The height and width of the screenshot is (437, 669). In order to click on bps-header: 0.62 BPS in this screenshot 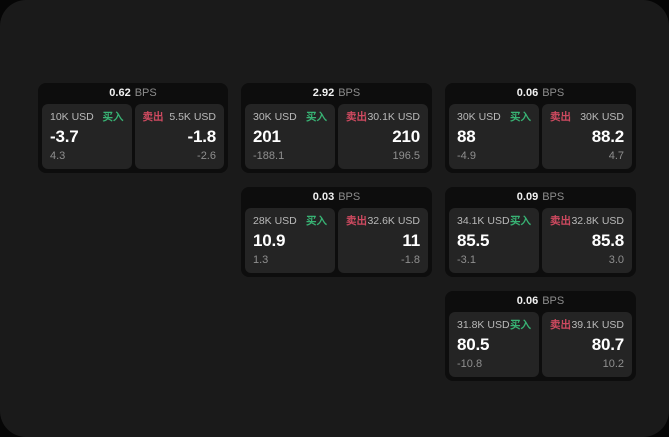, I will do `click(133, 93)`.